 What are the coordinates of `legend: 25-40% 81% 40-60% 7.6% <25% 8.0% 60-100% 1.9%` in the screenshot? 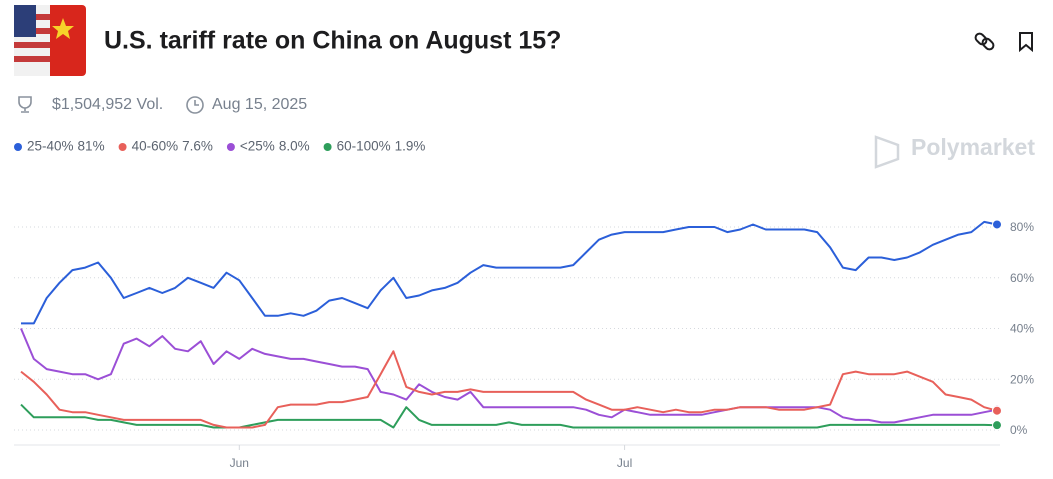 It's located at (219, 146).